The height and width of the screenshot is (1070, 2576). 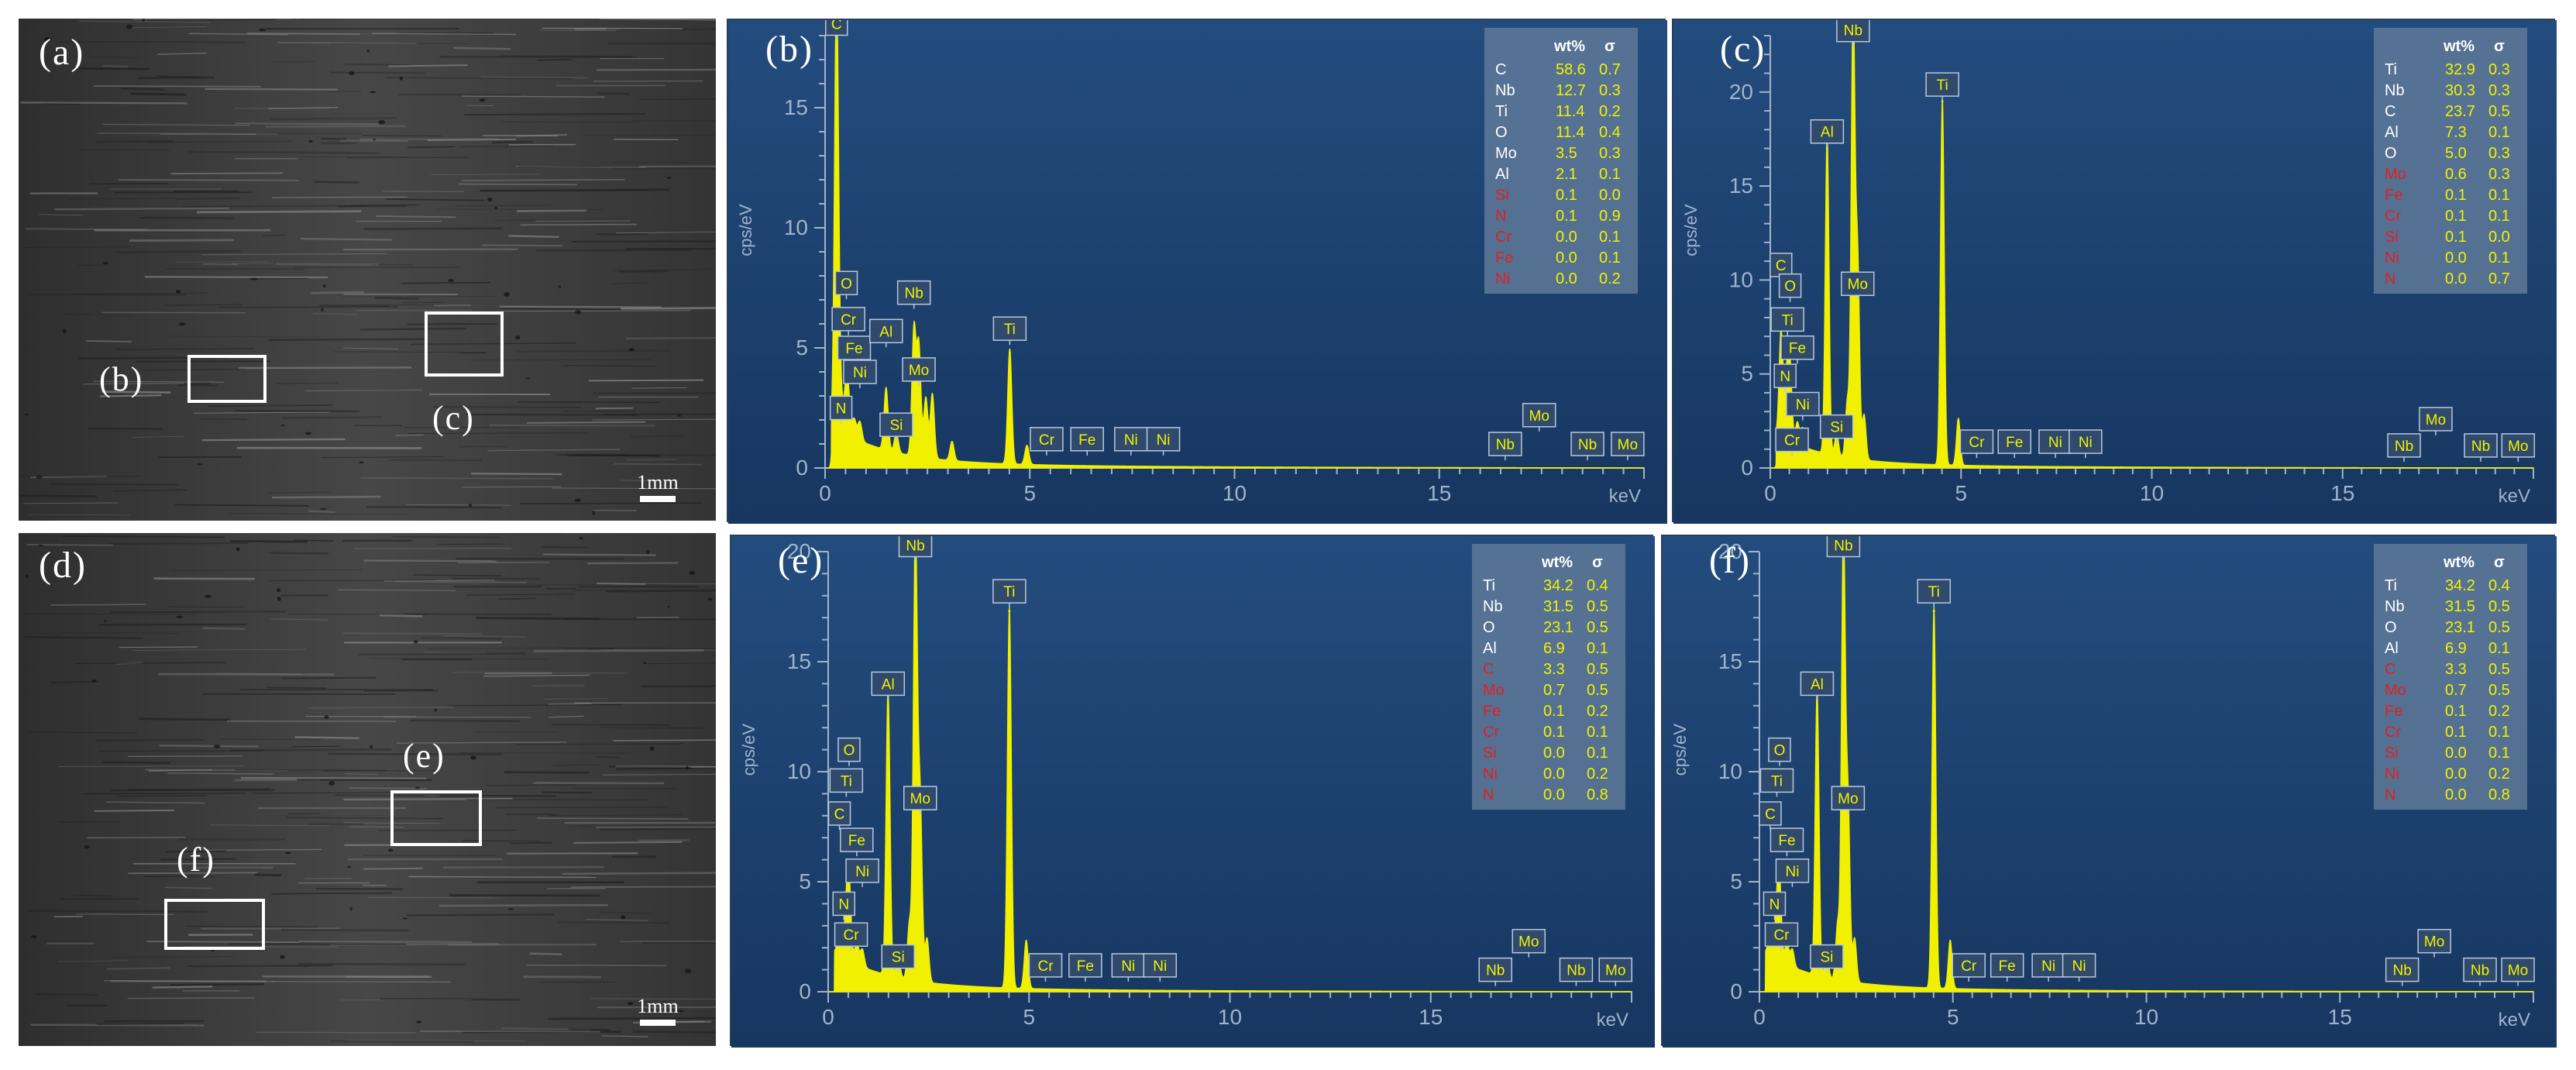 I want to click on peak-label-text: N, so click(x=1785, y=377).